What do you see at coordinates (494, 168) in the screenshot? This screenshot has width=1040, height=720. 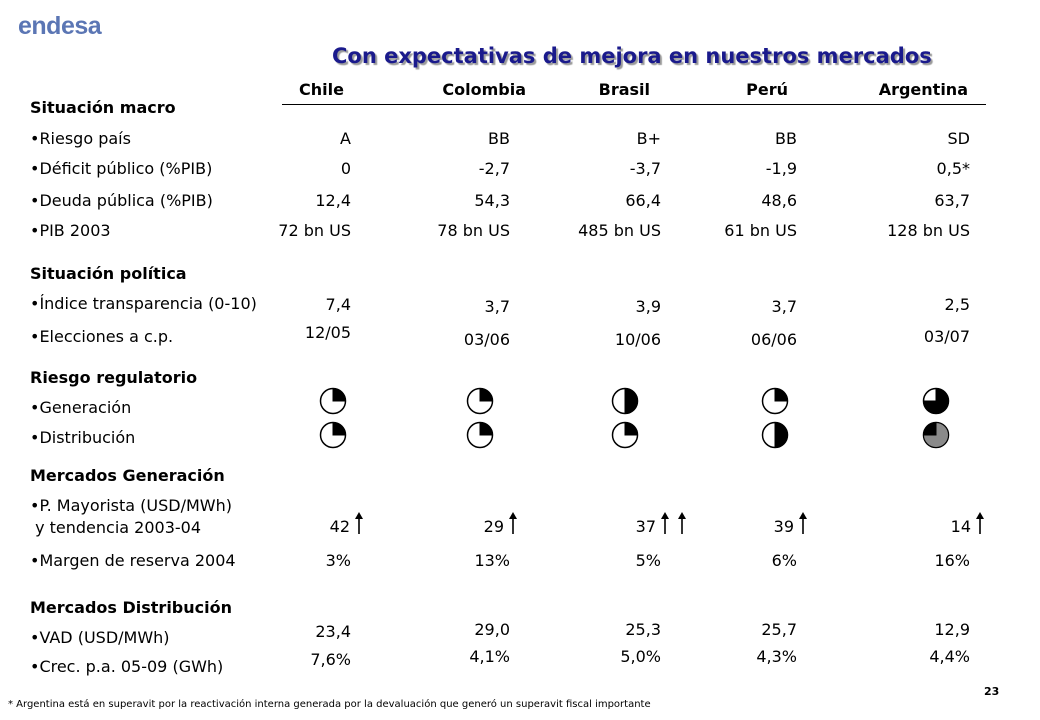 I see `cell-deficit-colombia: -2,7` at bounding box center [494, 168].